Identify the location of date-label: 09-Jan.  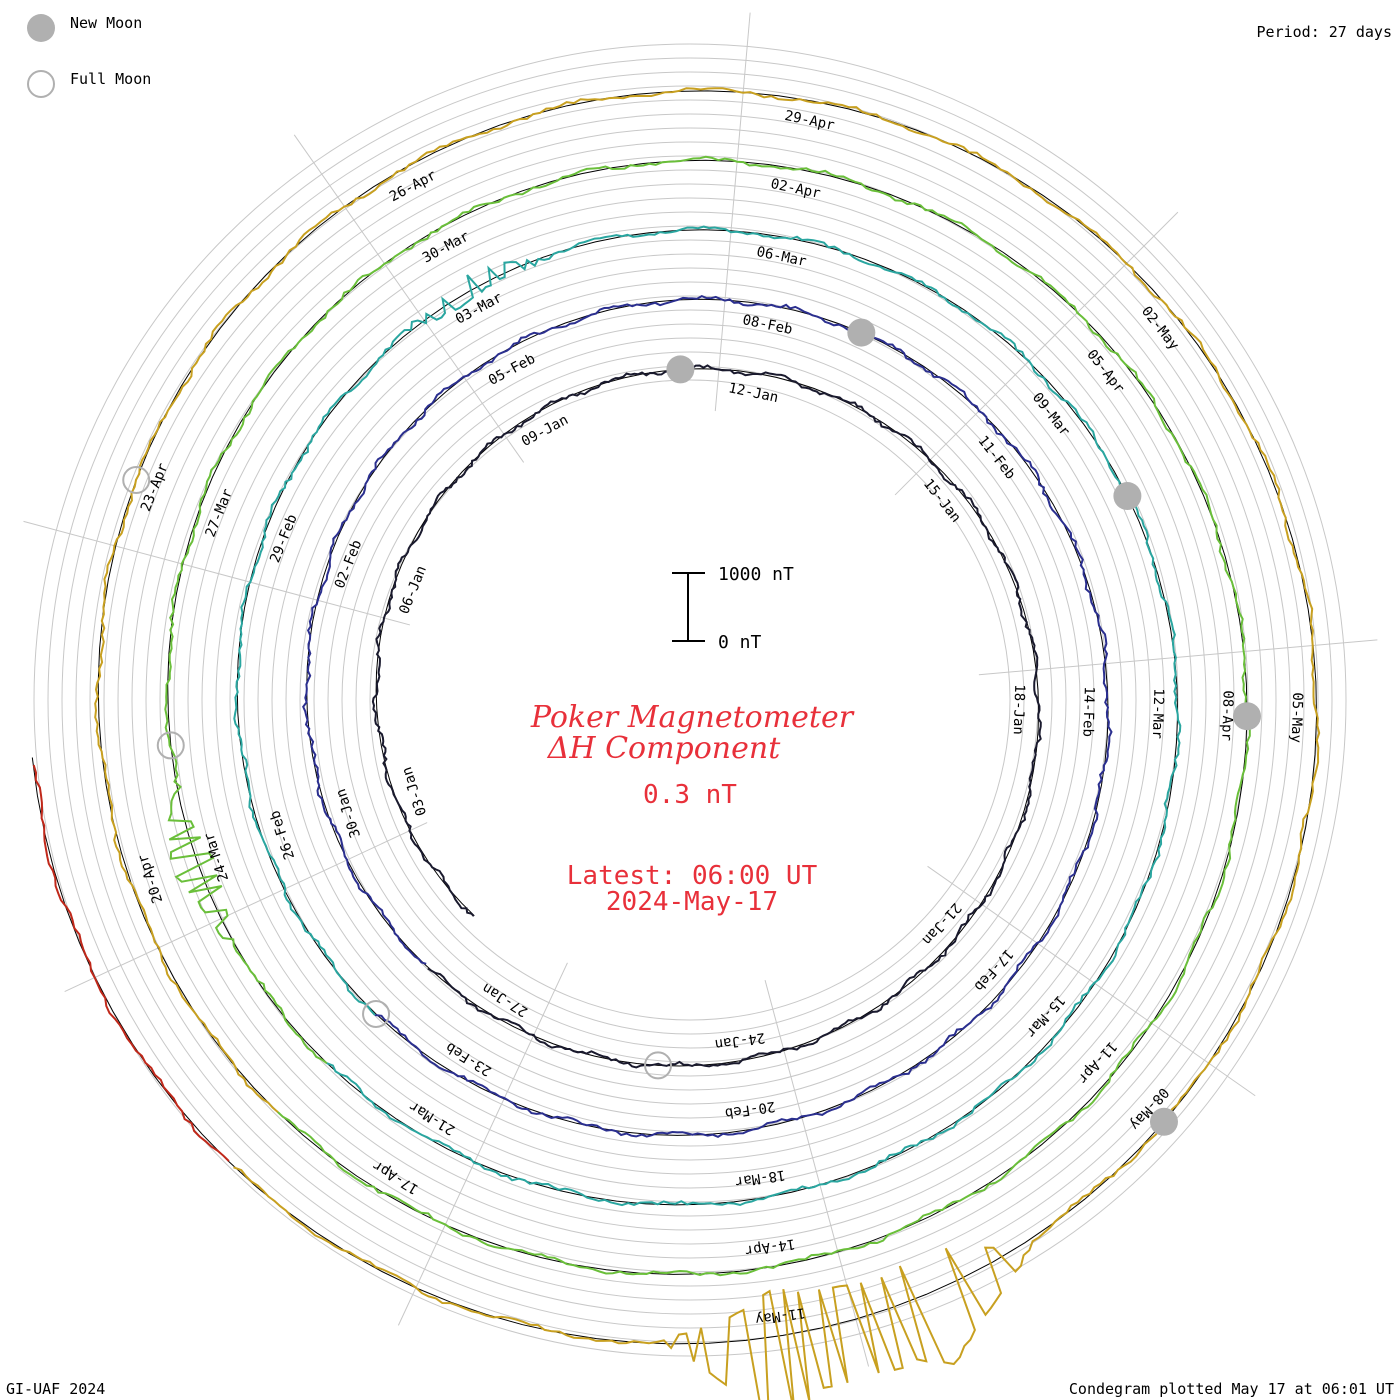
(545, 431).